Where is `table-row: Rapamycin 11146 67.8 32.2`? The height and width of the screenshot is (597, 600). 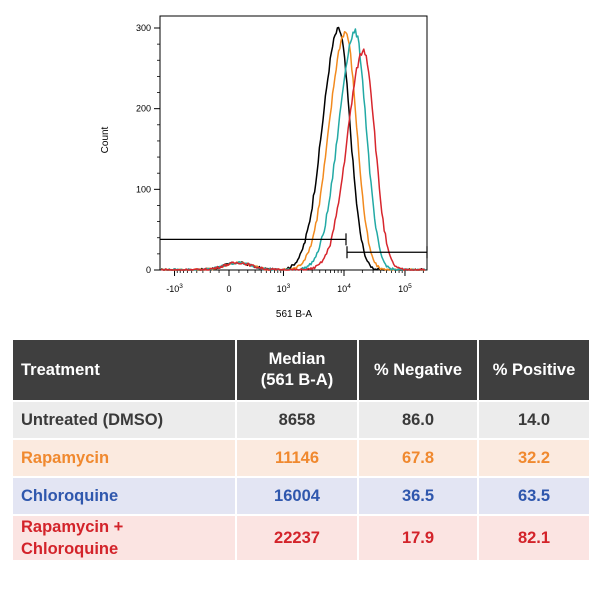 table-row: Rapamycin 11146 67.8 32.2 is located at coordinates (301, 458).